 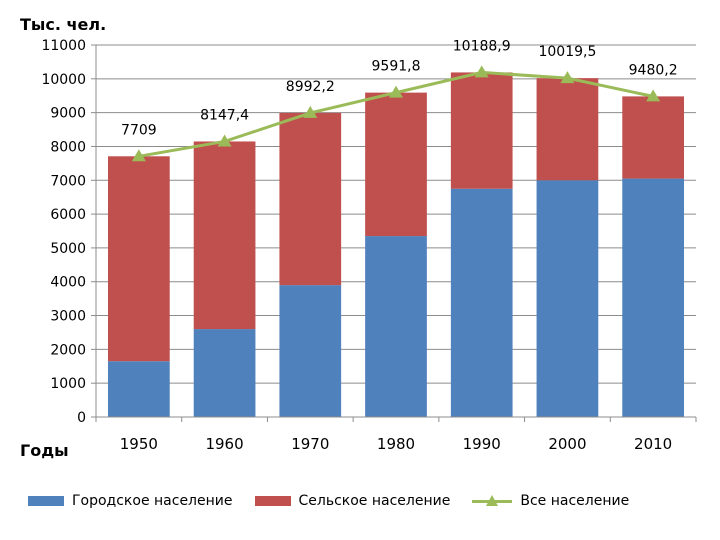 I want to click on legend-swatch-total, so click(x=492, y=501).